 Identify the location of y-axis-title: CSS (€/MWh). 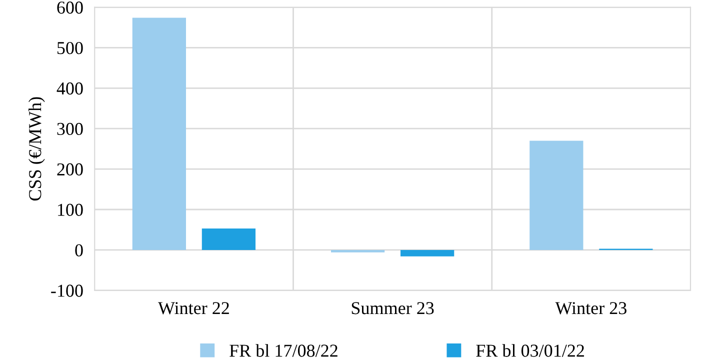
(36, 149).